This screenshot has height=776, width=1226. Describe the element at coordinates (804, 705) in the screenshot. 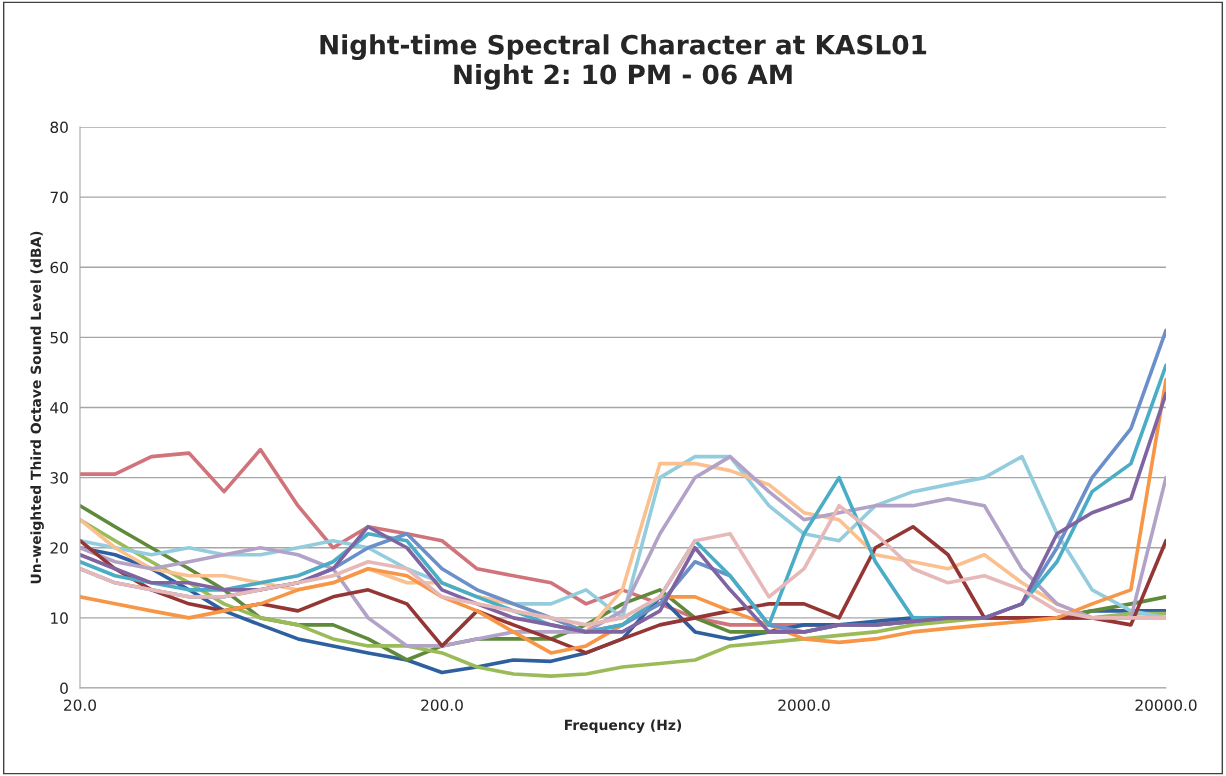

I see `x-tick-label: 2000.0` at that location.